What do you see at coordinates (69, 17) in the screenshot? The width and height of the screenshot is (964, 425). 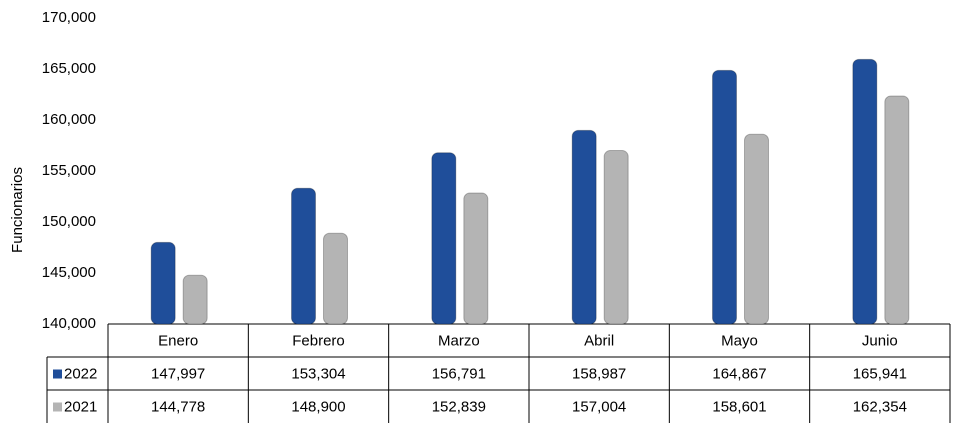 I see `y-tick-label: 170,000` at bounding box center [69, 17].